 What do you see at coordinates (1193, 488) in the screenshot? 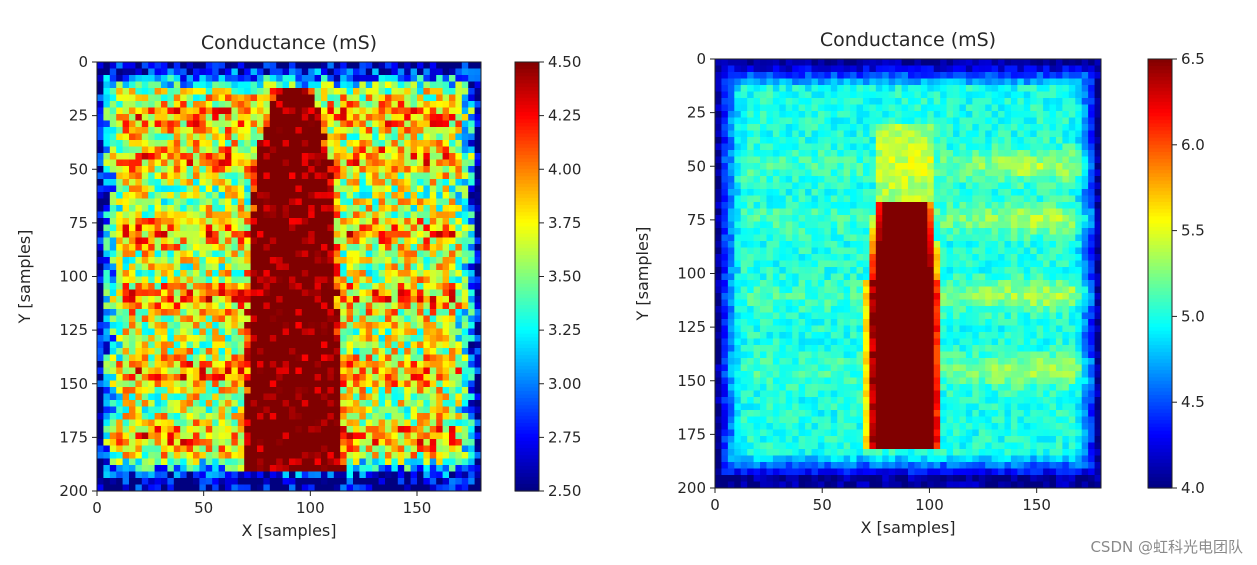
I see `colorbar-tick-label: 4.0` at bounding box center [1193, 488].